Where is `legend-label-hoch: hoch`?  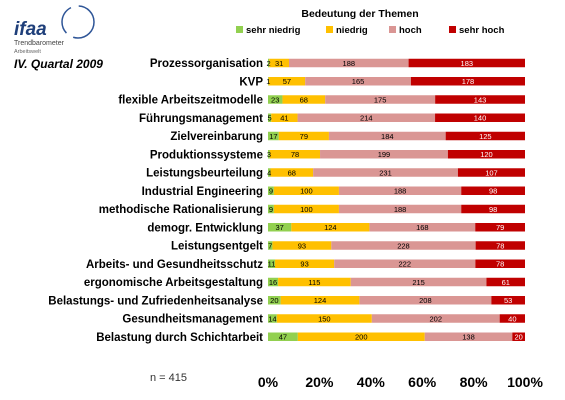 legend-label-hoch: hoch is located at coordinates (410, 30).